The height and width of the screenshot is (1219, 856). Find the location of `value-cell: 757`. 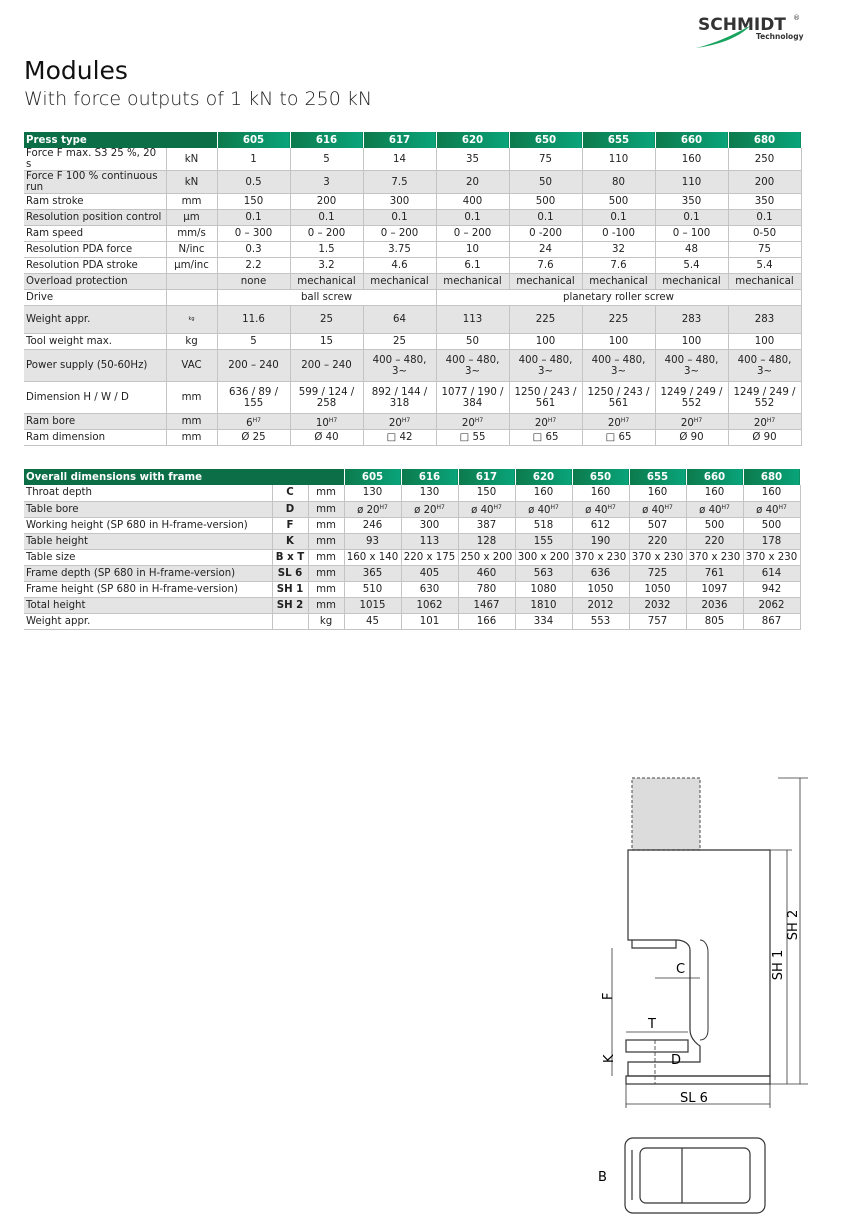

value-cell: 757 is located at coordinates (658, 621).